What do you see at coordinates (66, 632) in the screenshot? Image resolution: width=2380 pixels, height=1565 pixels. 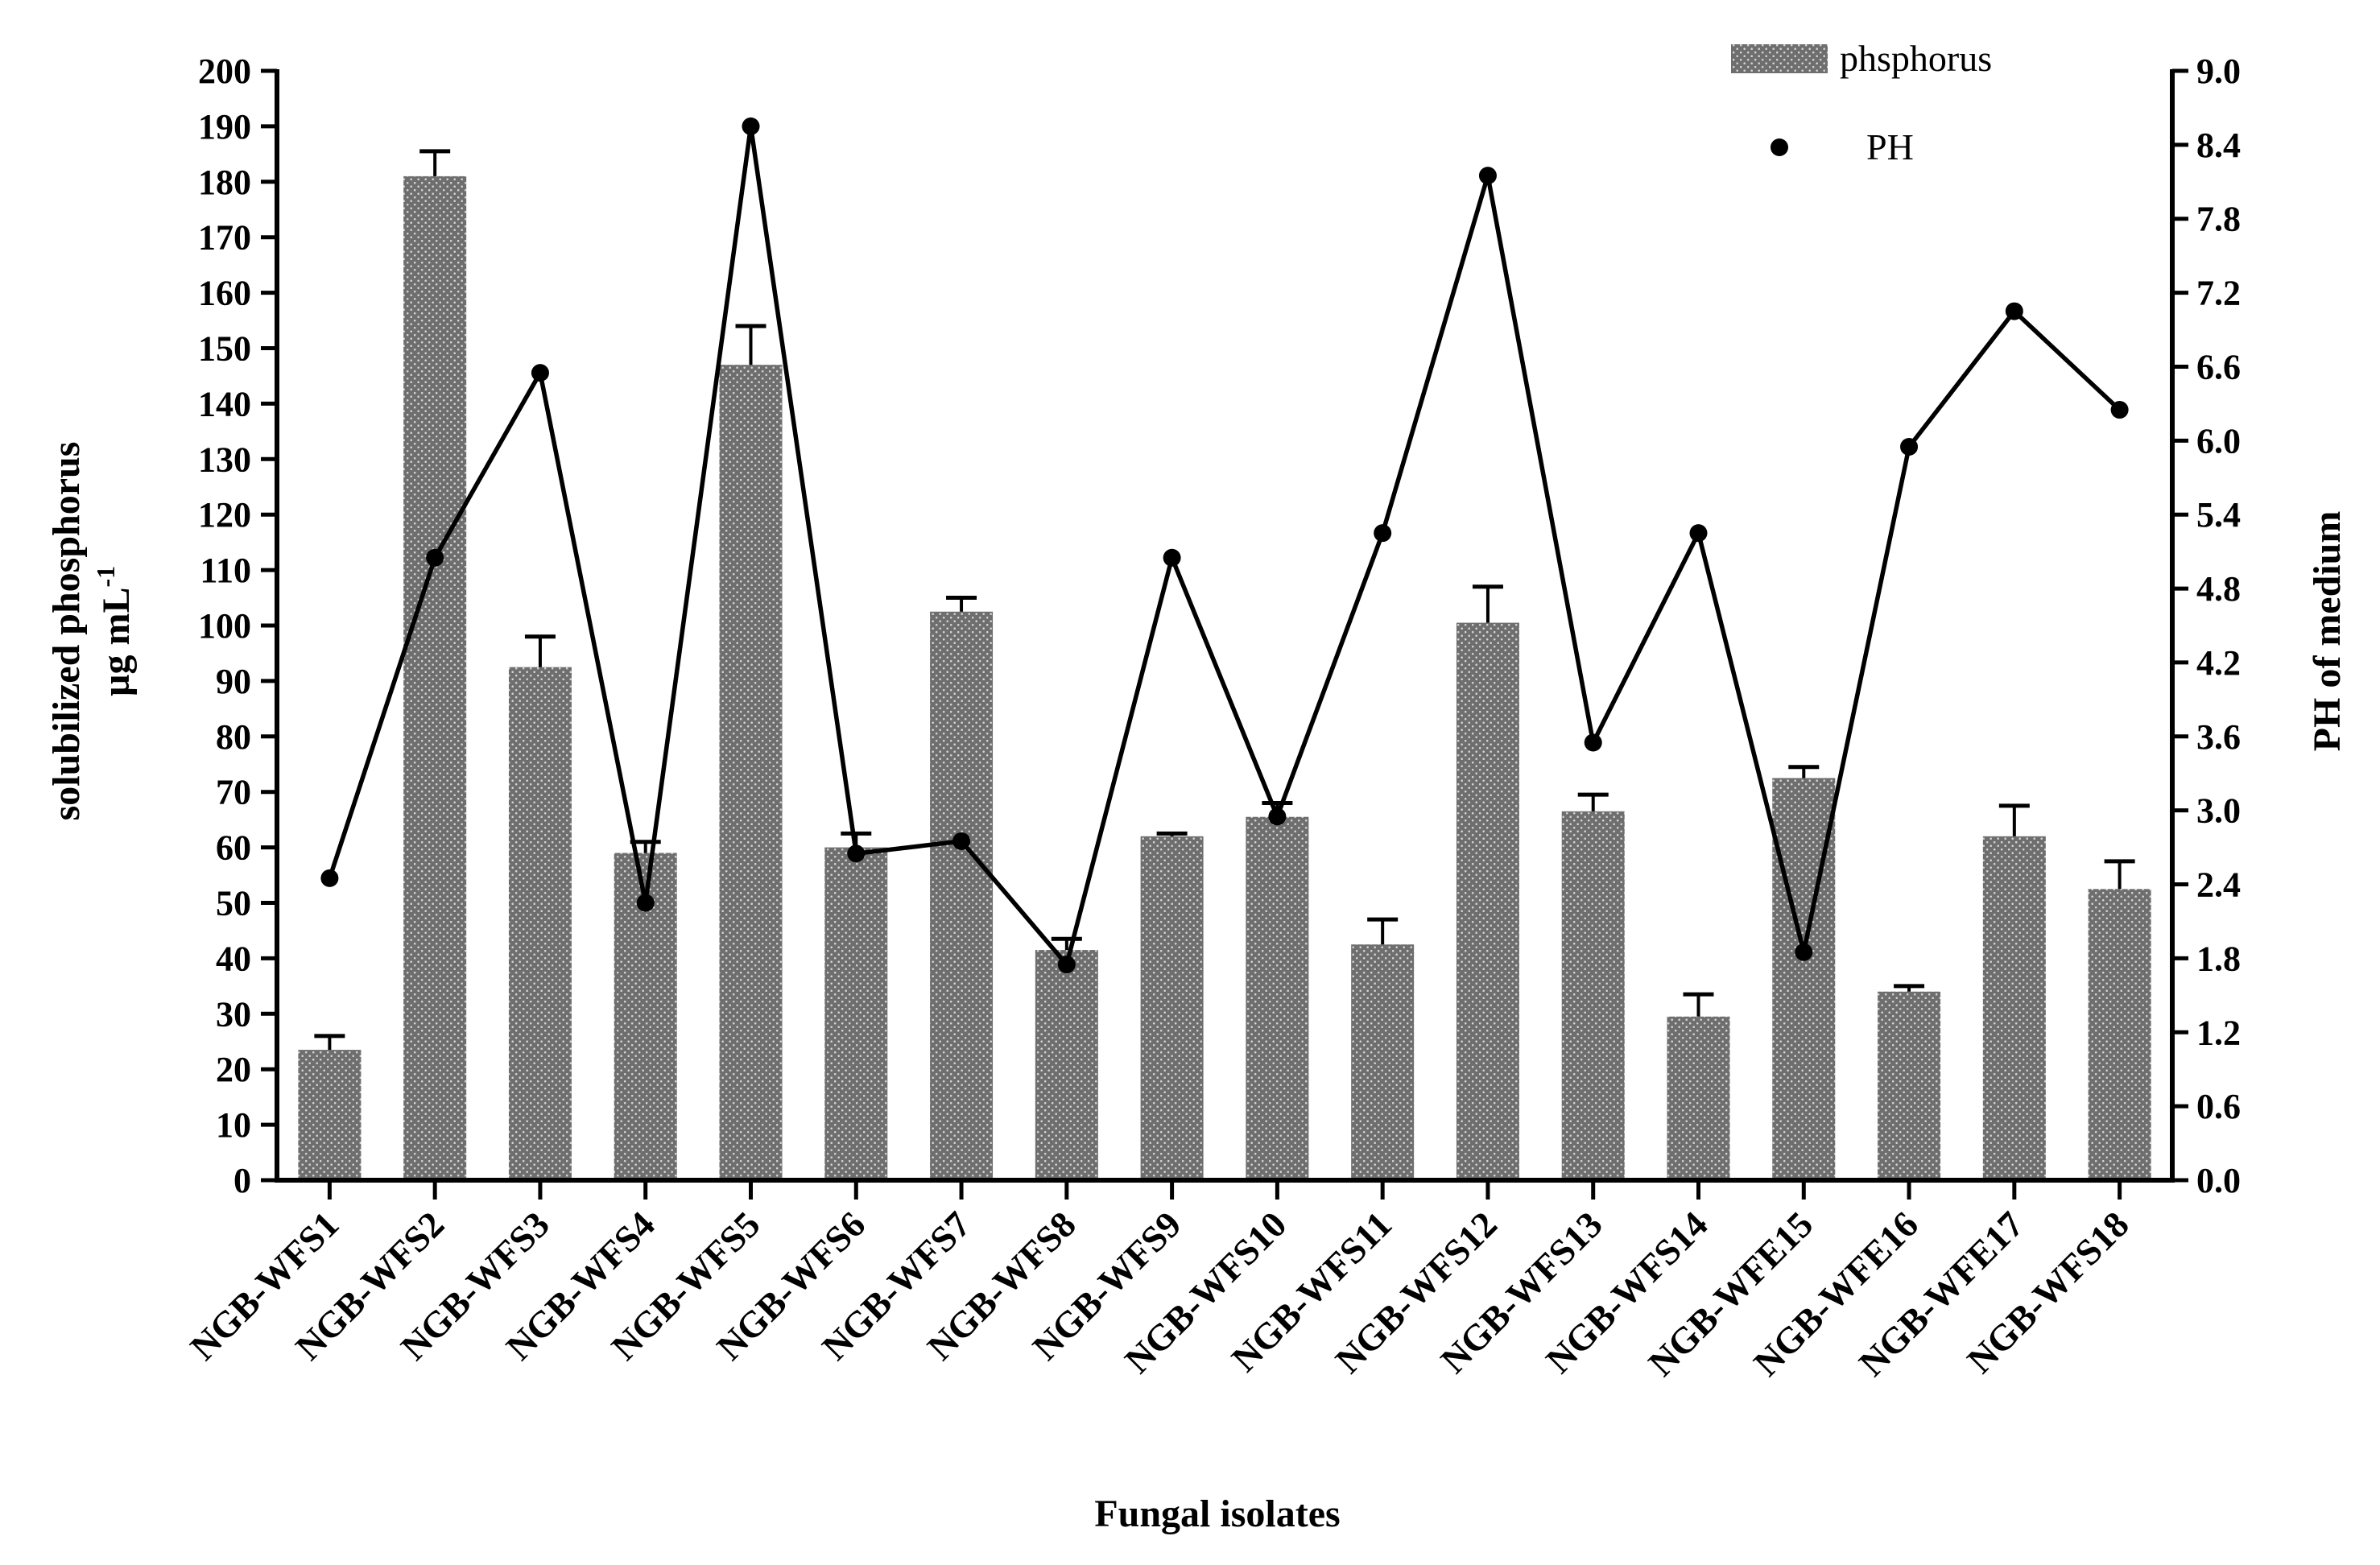 I see `y-axis-title: solubilized phosphorus` at bounding box center [66, 632].